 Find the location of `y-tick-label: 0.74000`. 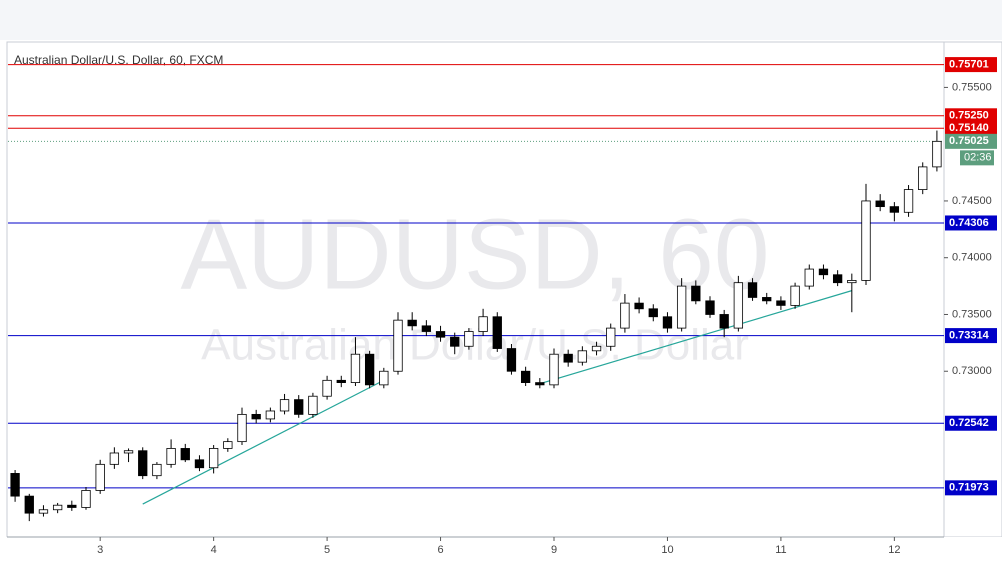

y-tick-label: 0.74000 is located at coordinates (972, 258).